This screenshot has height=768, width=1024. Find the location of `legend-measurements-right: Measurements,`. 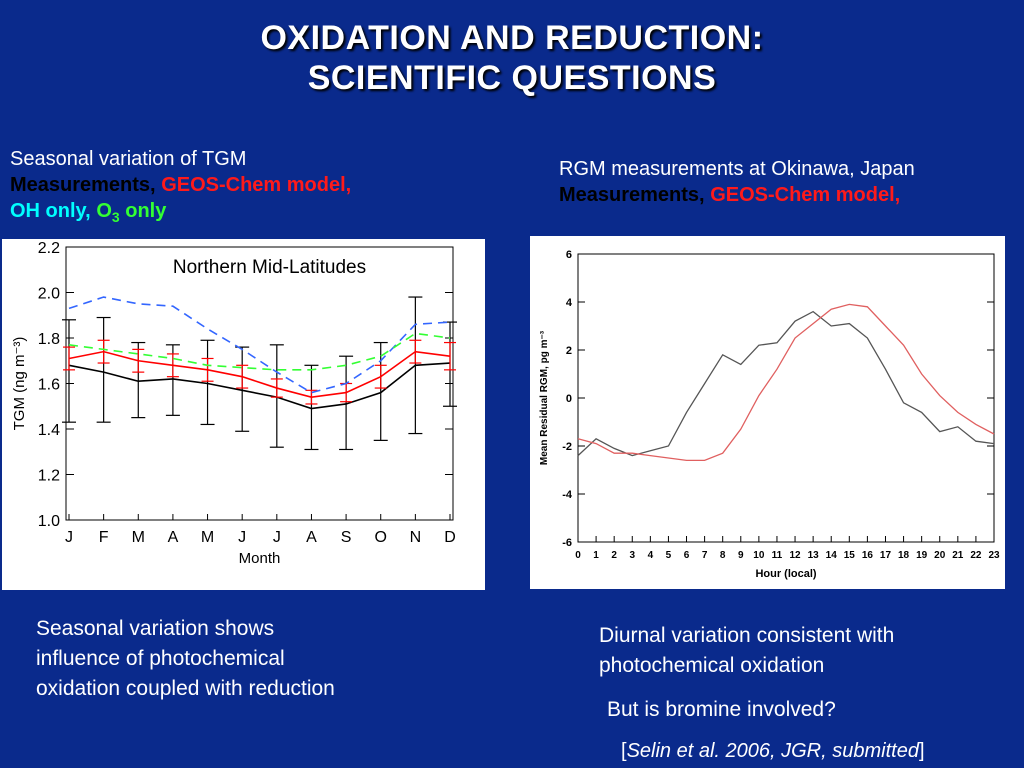

legend-measurements-right: Measurements, is located at coordinates (632, 195).